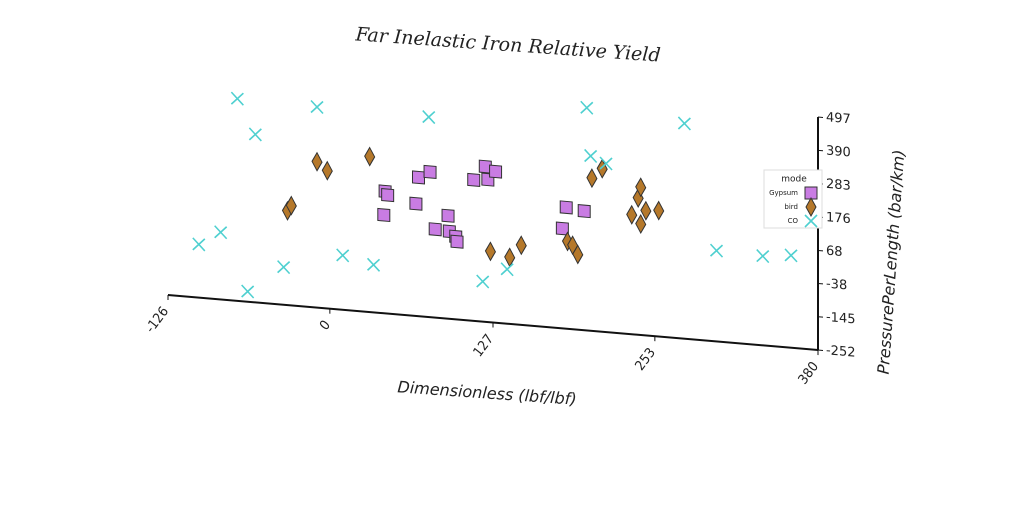 This screenshot has height=512, width=1024. I want to click on y-tick-label: 283, so click(838, 185).